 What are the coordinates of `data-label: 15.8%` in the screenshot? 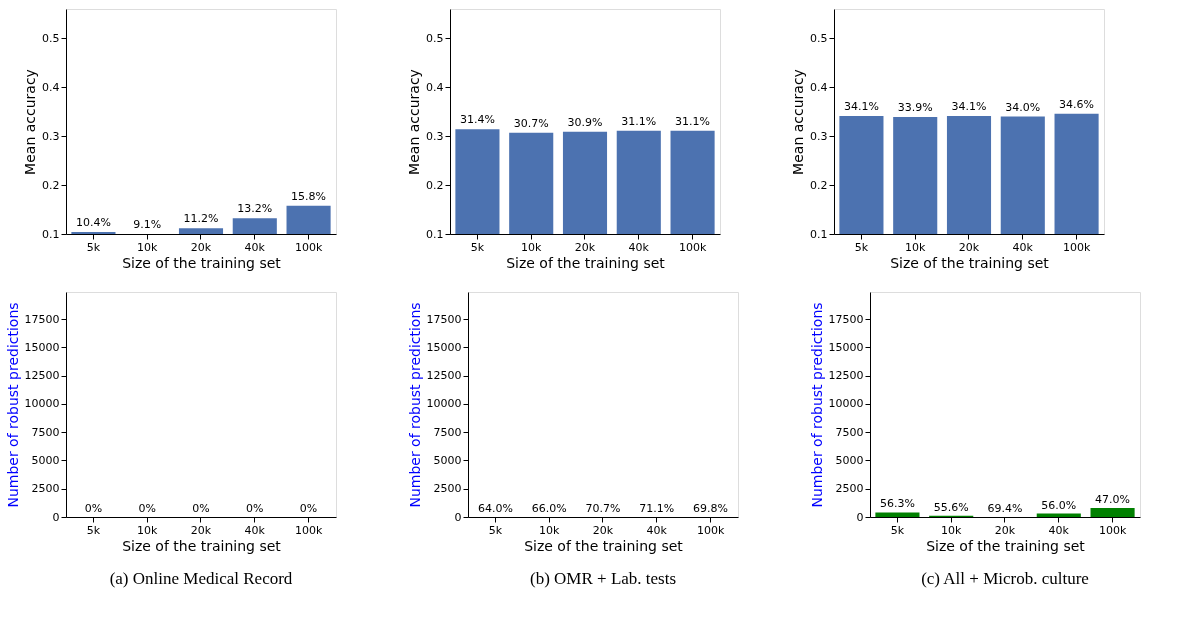 It's located at (309, 196).